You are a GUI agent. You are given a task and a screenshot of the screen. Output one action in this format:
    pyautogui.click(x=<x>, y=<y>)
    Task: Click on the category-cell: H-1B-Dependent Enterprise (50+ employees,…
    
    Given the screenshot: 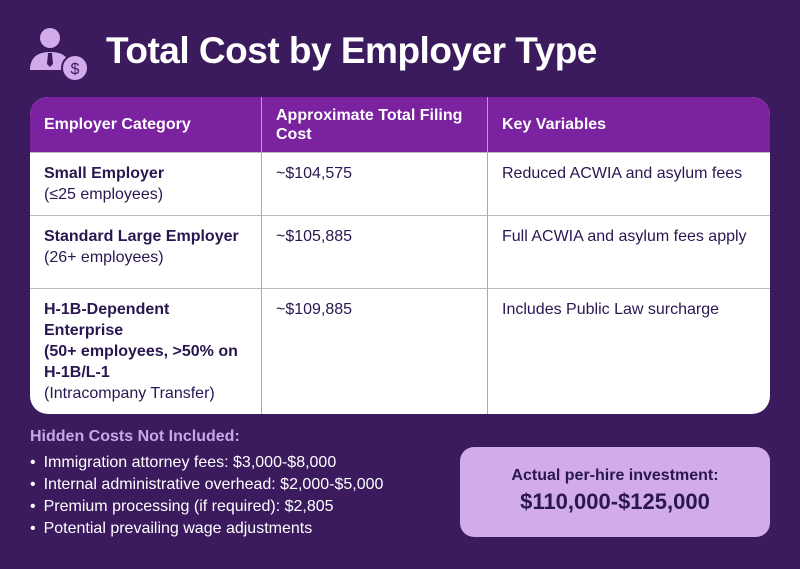 What is the action you would take?
    pyautogui.click(x=145, y=351)
    